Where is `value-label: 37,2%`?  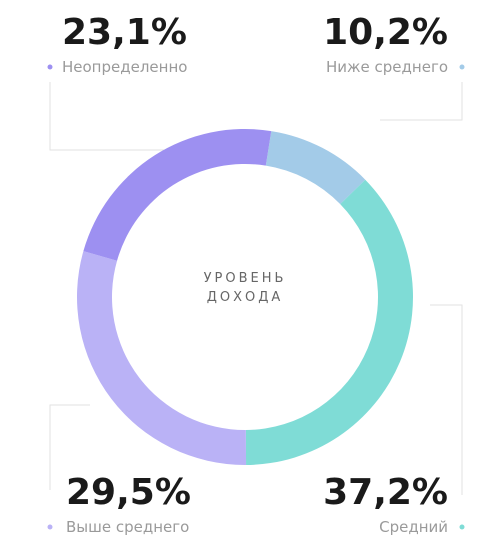
value-label: 37,2% is located at coordinates (385, 492).